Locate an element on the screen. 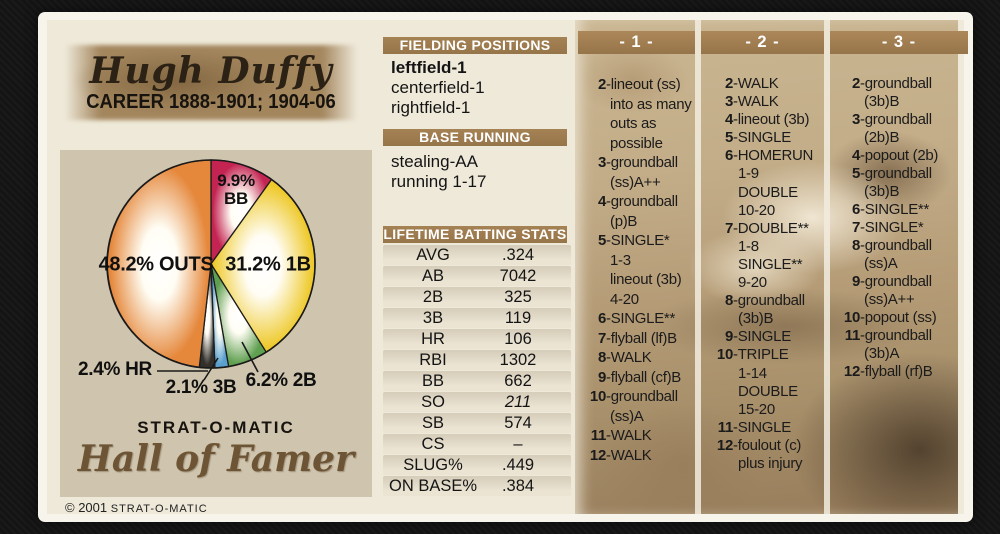 The width and height of the screenshot is (1000, 534). stat-row: 3B 119 is located at coordinates (477, 318).